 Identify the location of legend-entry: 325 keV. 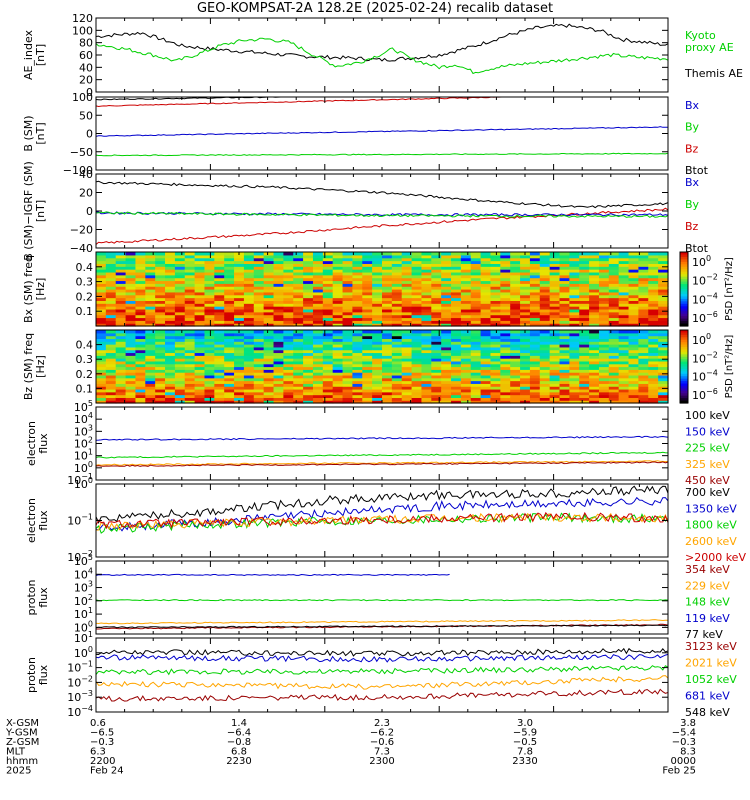
(707, 464).